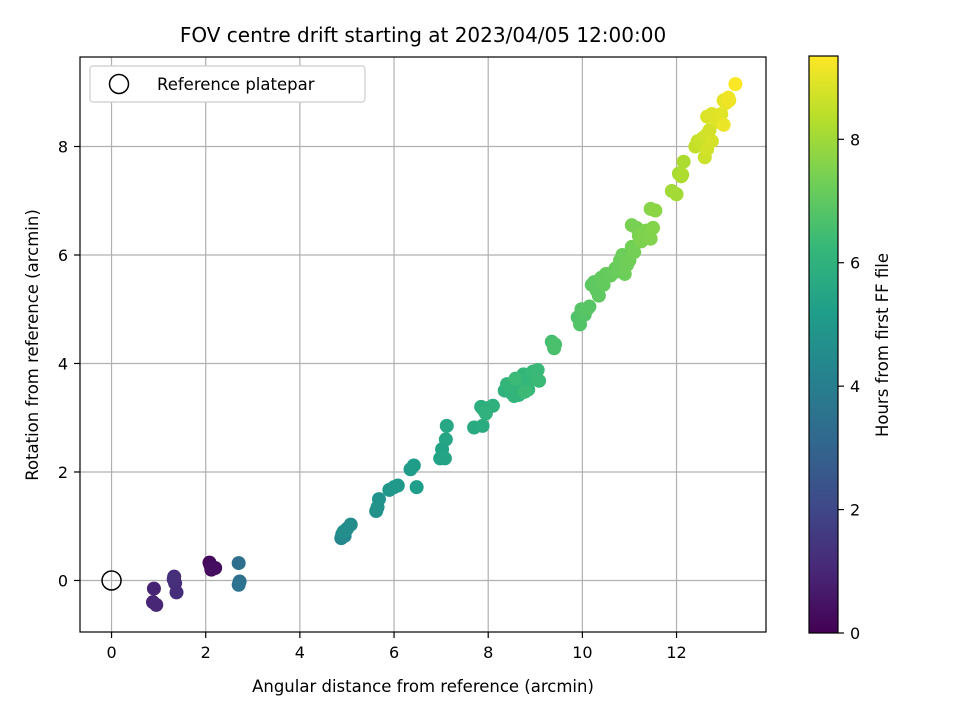  I want to click on colorbar-tick-label: 2, so click(855, 510).